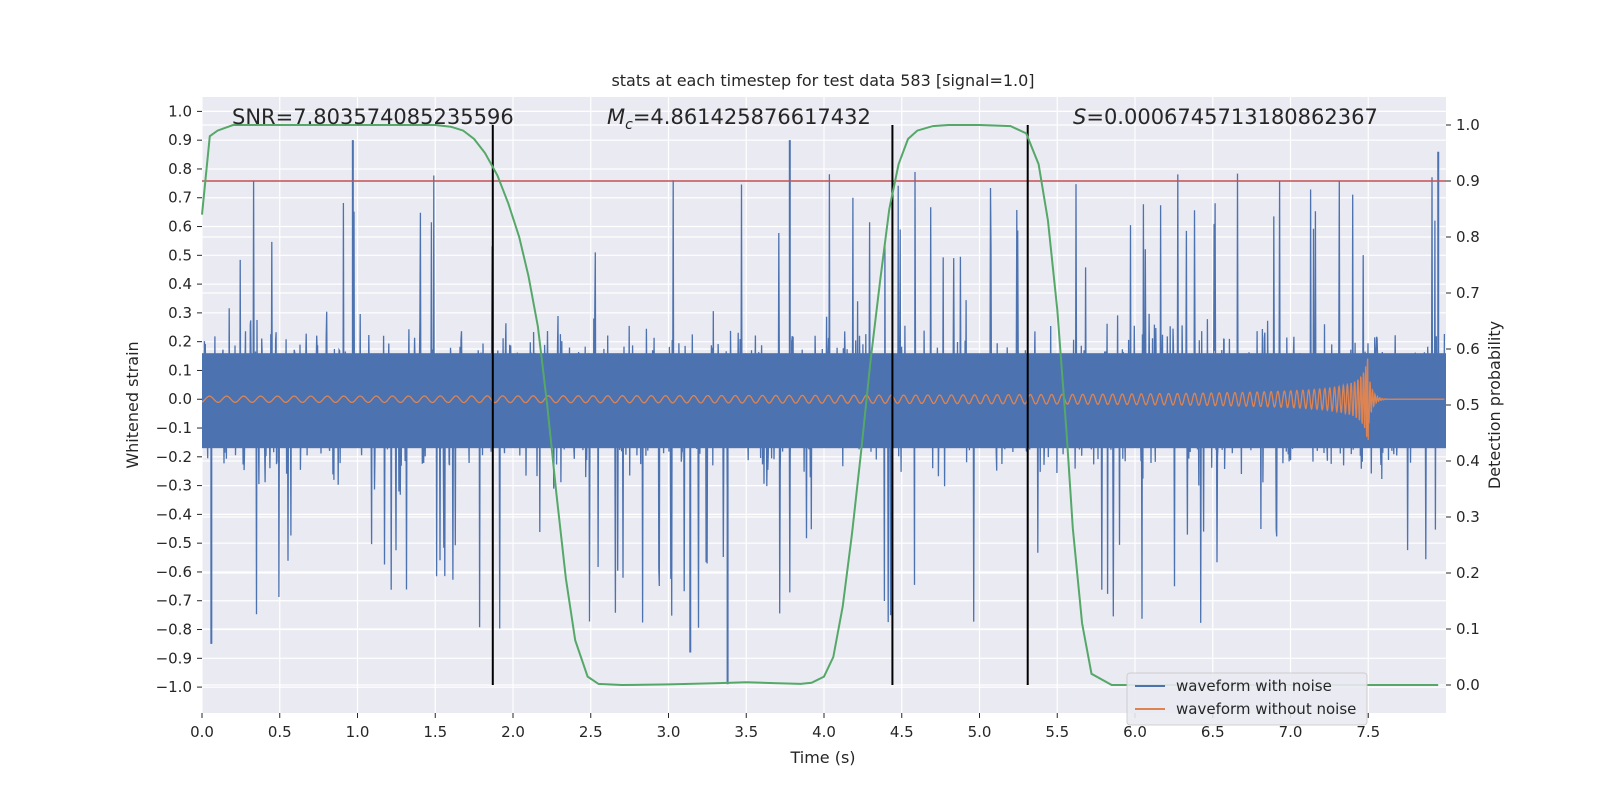 The image size is (1600, 800). Describe the element at coordinates (1468, 293) in the screenshot. I see `y-tick-label-right: 0.7` at that location.